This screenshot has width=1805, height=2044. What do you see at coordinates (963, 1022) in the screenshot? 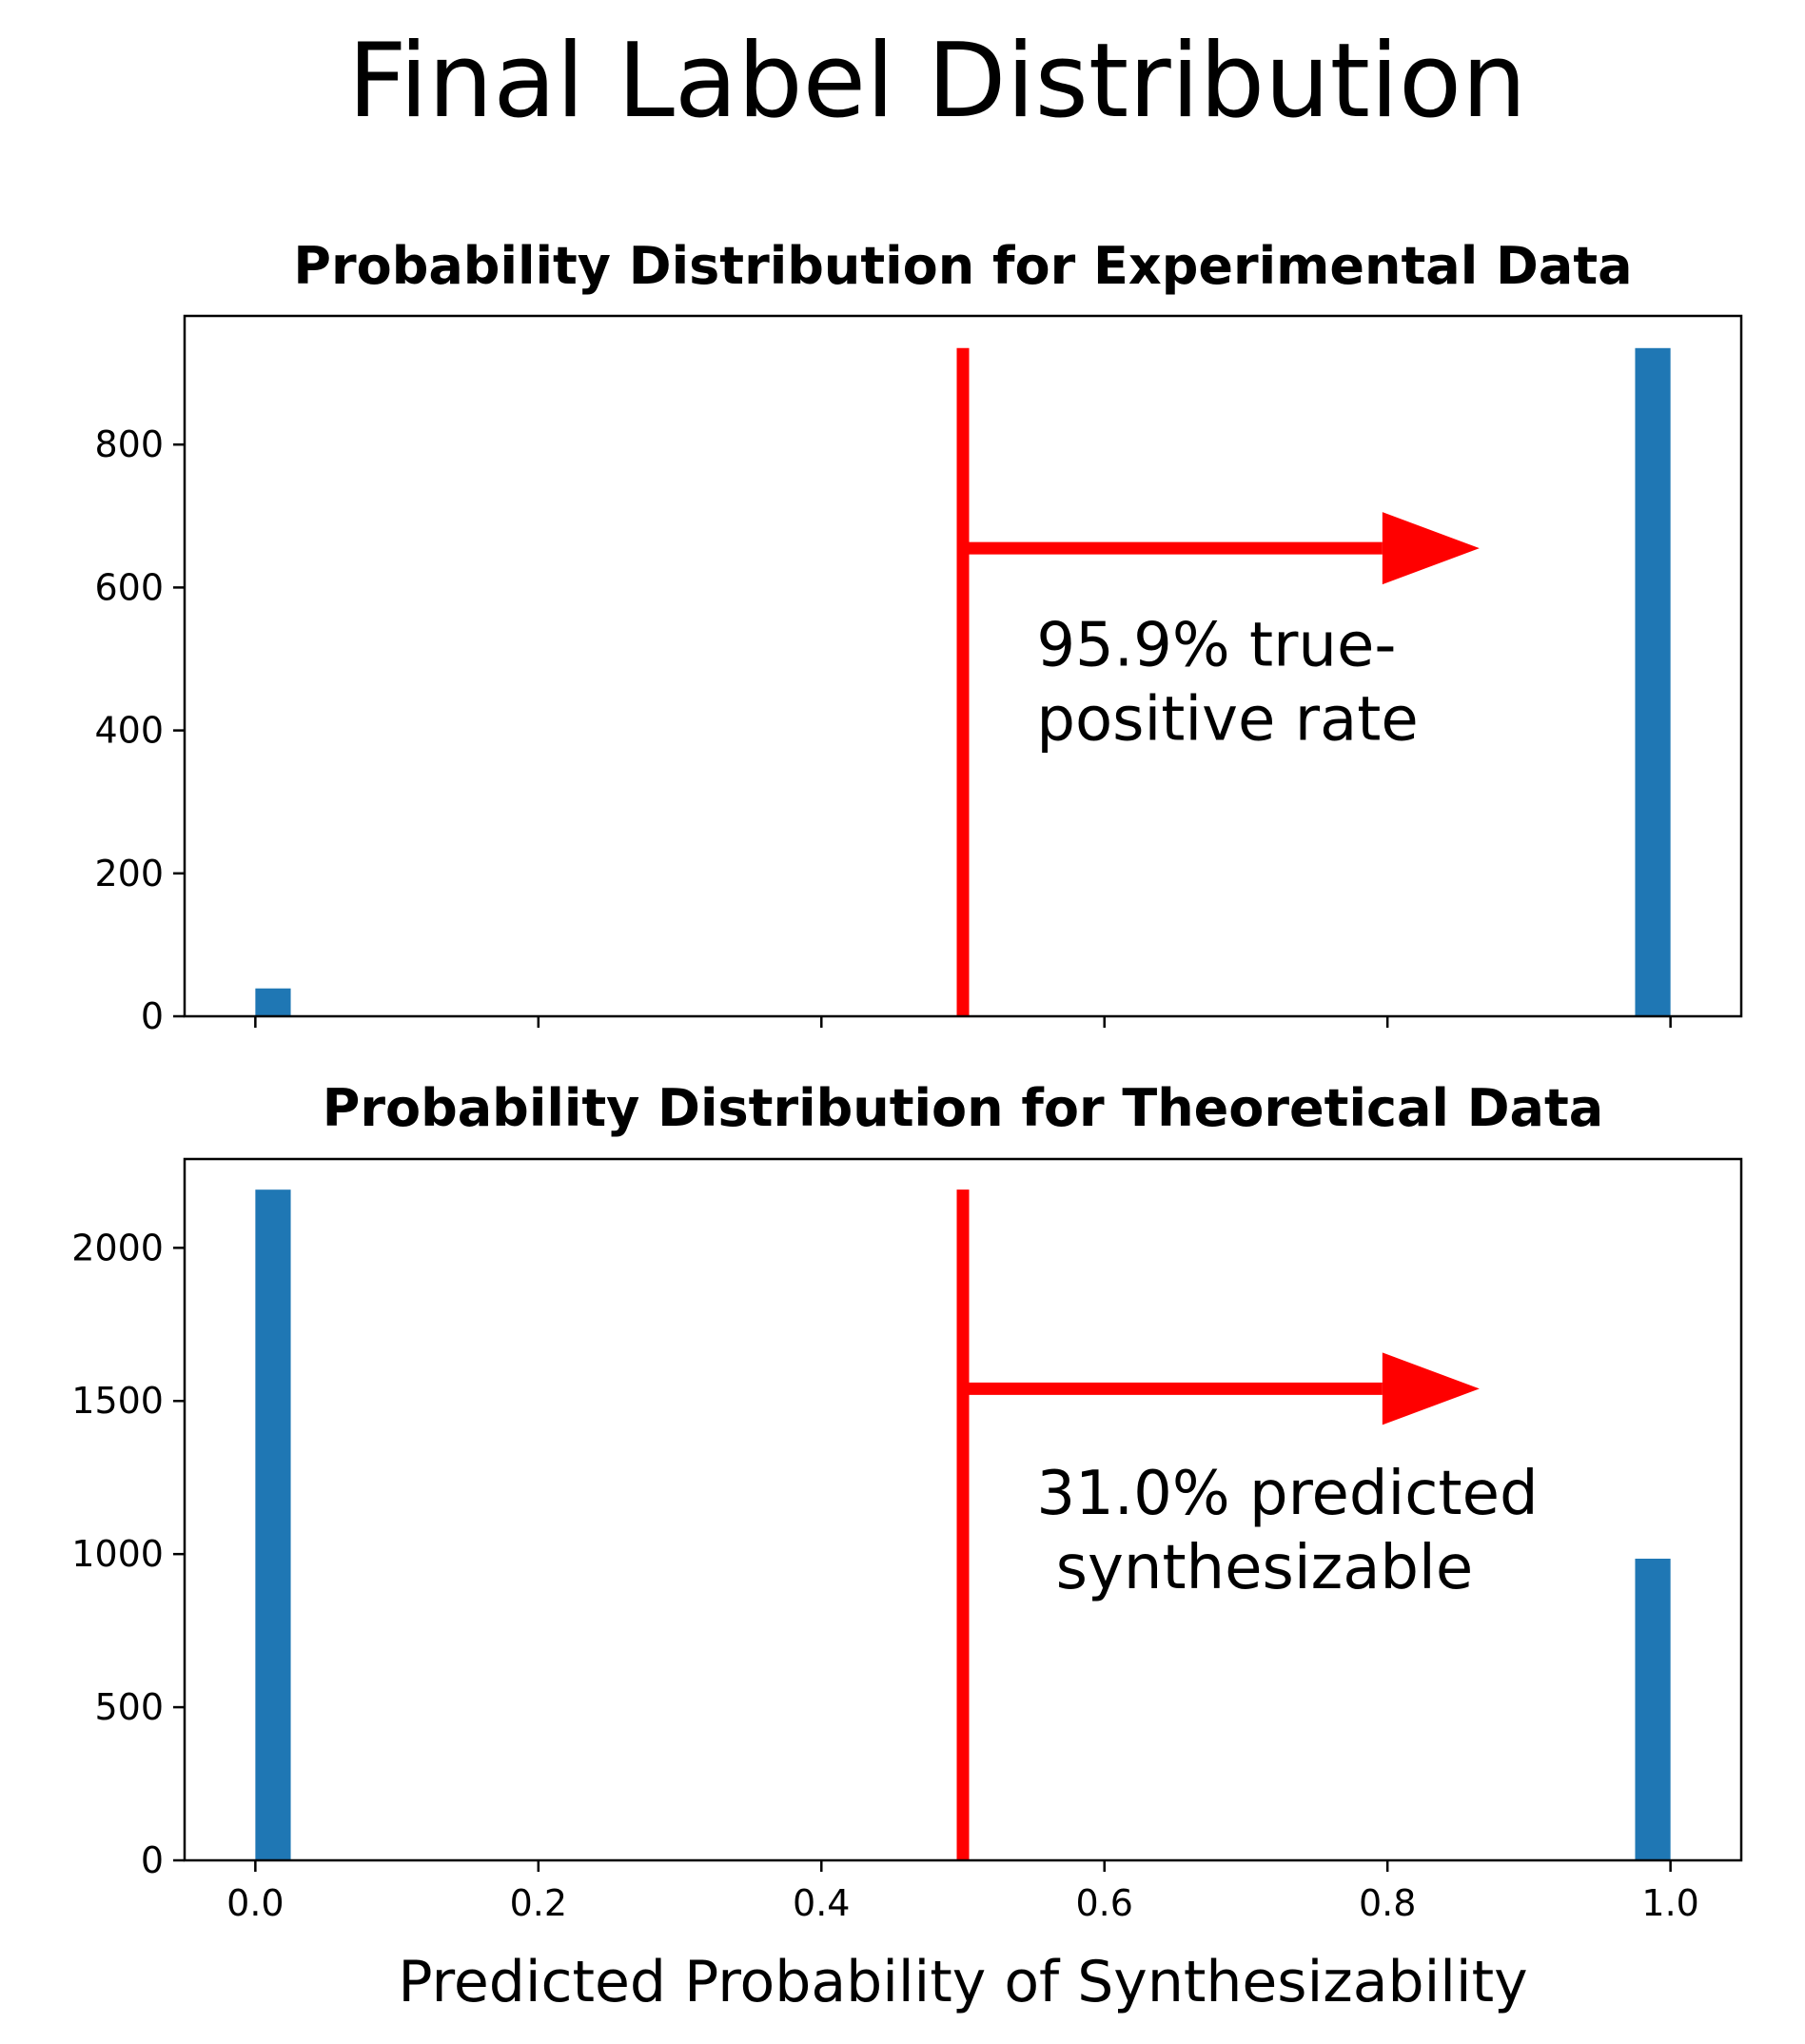
I see `x-ticks-experimental` at bounding box center [963, 1022].